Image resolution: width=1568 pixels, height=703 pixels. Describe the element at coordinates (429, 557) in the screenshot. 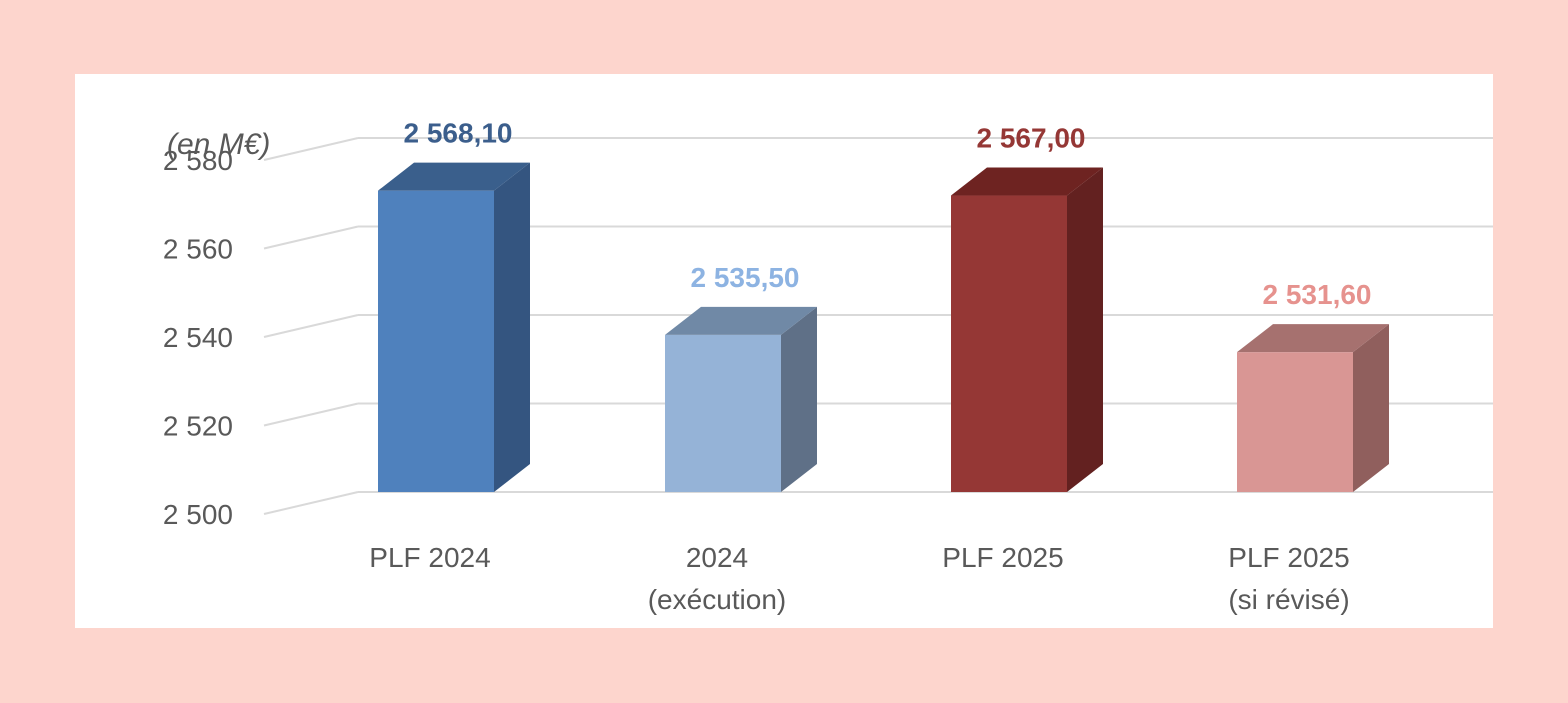

I see `category-label: PLF 2024` at that location.